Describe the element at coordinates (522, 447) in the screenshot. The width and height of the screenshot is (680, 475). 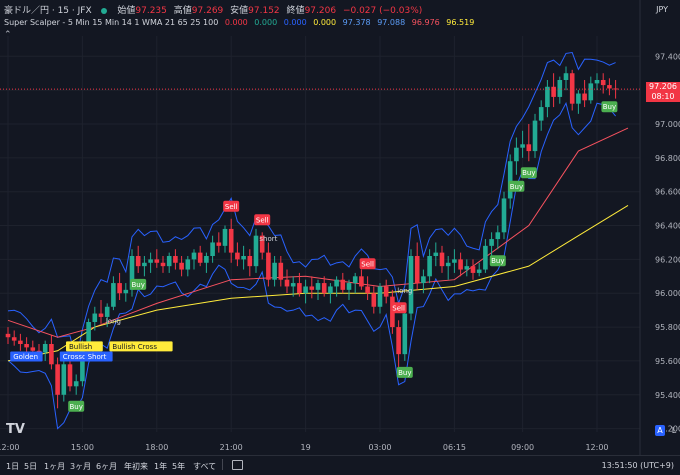
I see `x-tick-label: 09:00` at that location.